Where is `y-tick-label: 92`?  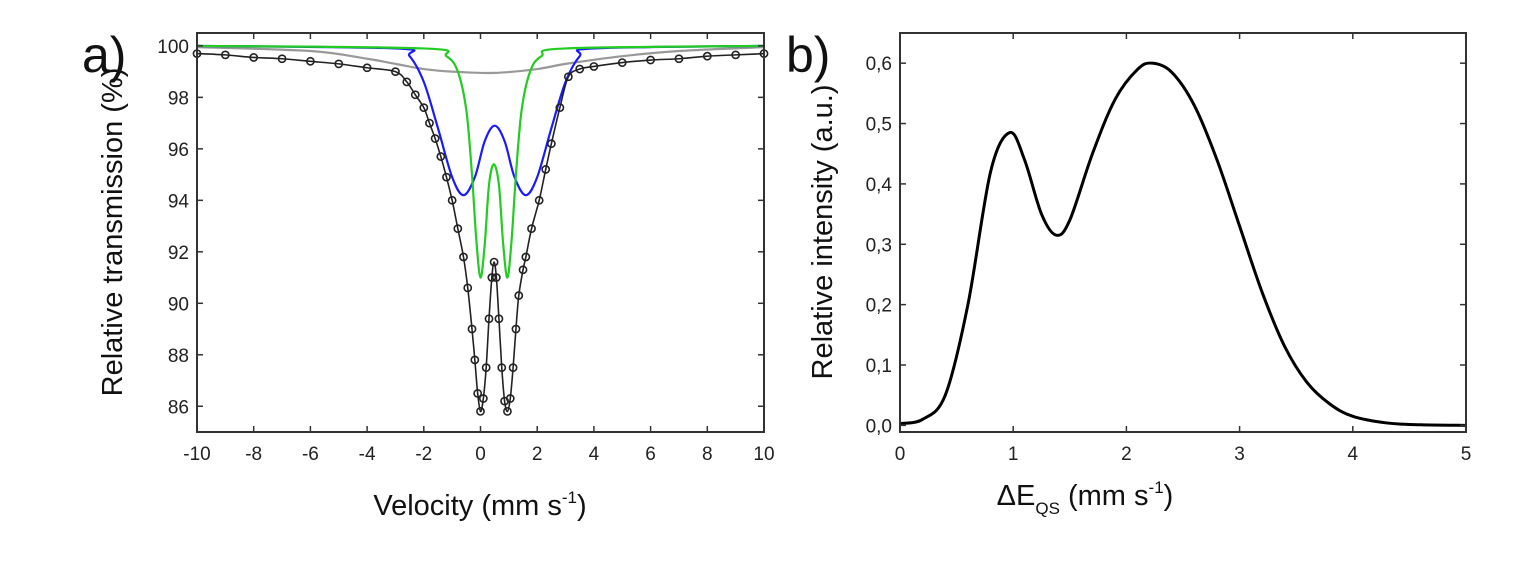
y-tick-label: 92 is located at coordinates (178, 253).